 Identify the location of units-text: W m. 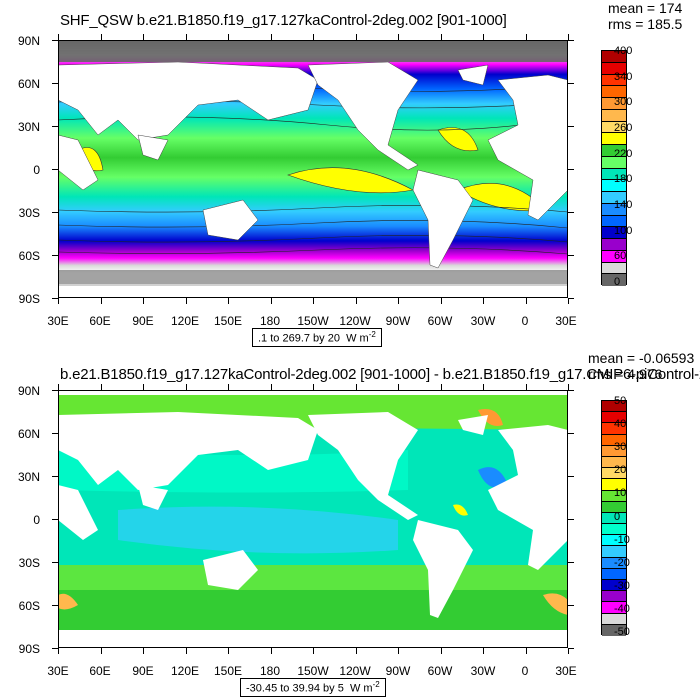
(357, 338).